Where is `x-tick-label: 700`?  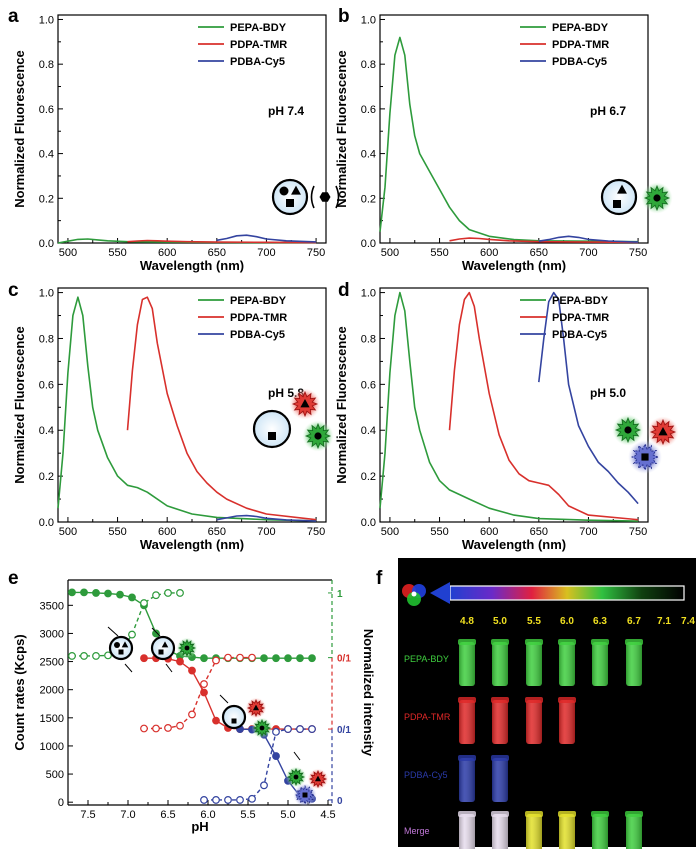
x-tick-label: 700 is located at coordinates (588, 253).